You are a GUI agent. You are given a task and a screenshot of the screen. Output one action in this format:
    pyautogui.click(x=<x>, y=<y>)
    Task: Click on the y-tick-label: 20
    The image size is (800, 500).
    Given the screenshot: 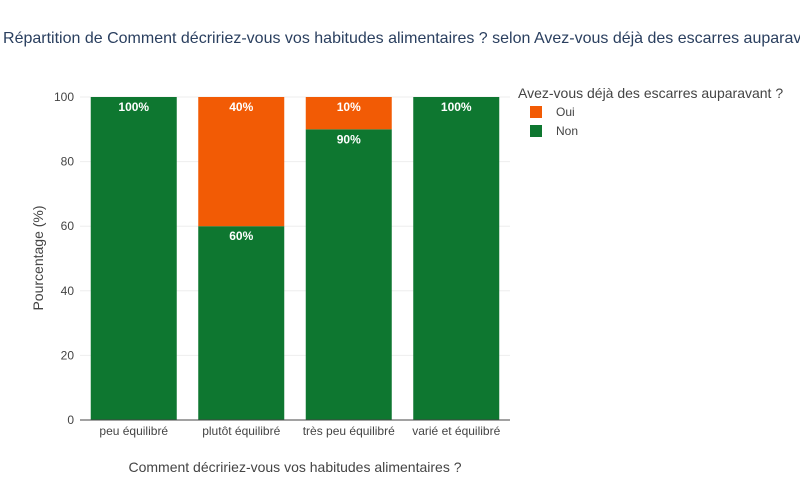 What is the action you would take?
    pyautogui.click(x=68, y=355)
    